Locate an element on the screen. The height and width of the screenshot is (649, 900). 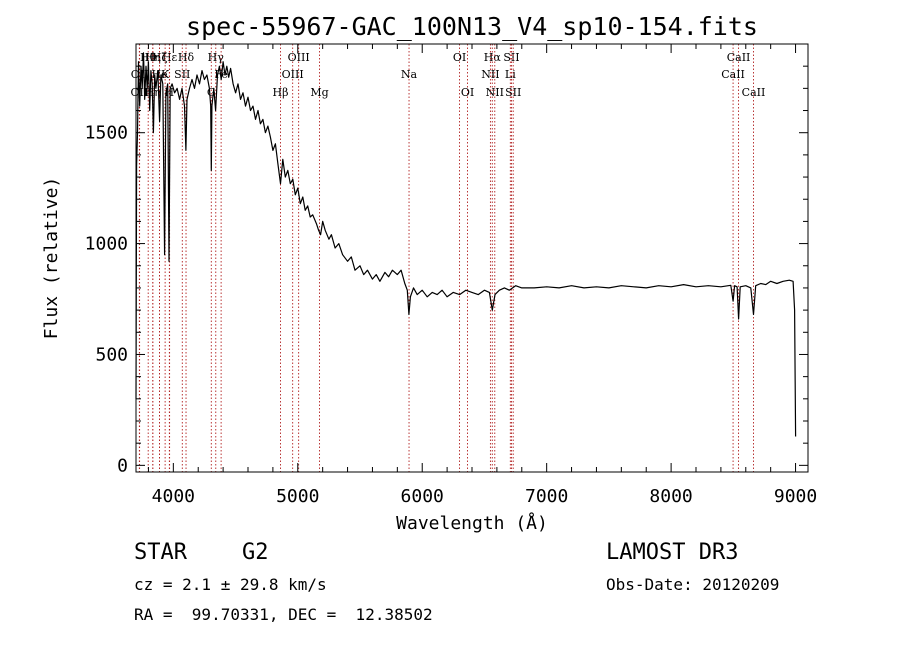
line-label-15: Hβ is located at coordinates (281, 92).